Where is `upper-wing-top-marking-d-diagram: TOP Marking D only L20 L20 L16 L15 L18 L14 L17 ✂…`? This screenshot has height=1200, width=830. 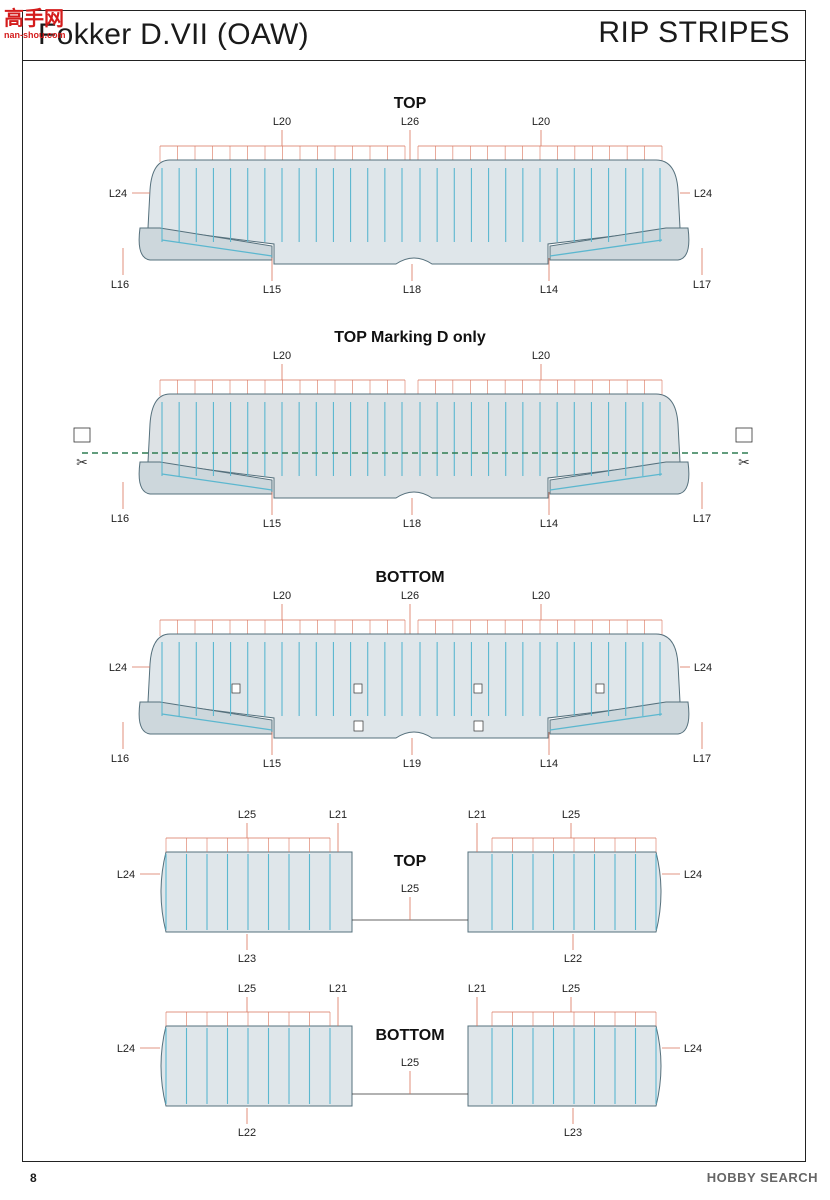 upper-wing-top-marking-d-diagram: TOP Marking D only L20 L20 L16 L15 L18 L14 L17 ✂… is located at coordinates (413, 429).